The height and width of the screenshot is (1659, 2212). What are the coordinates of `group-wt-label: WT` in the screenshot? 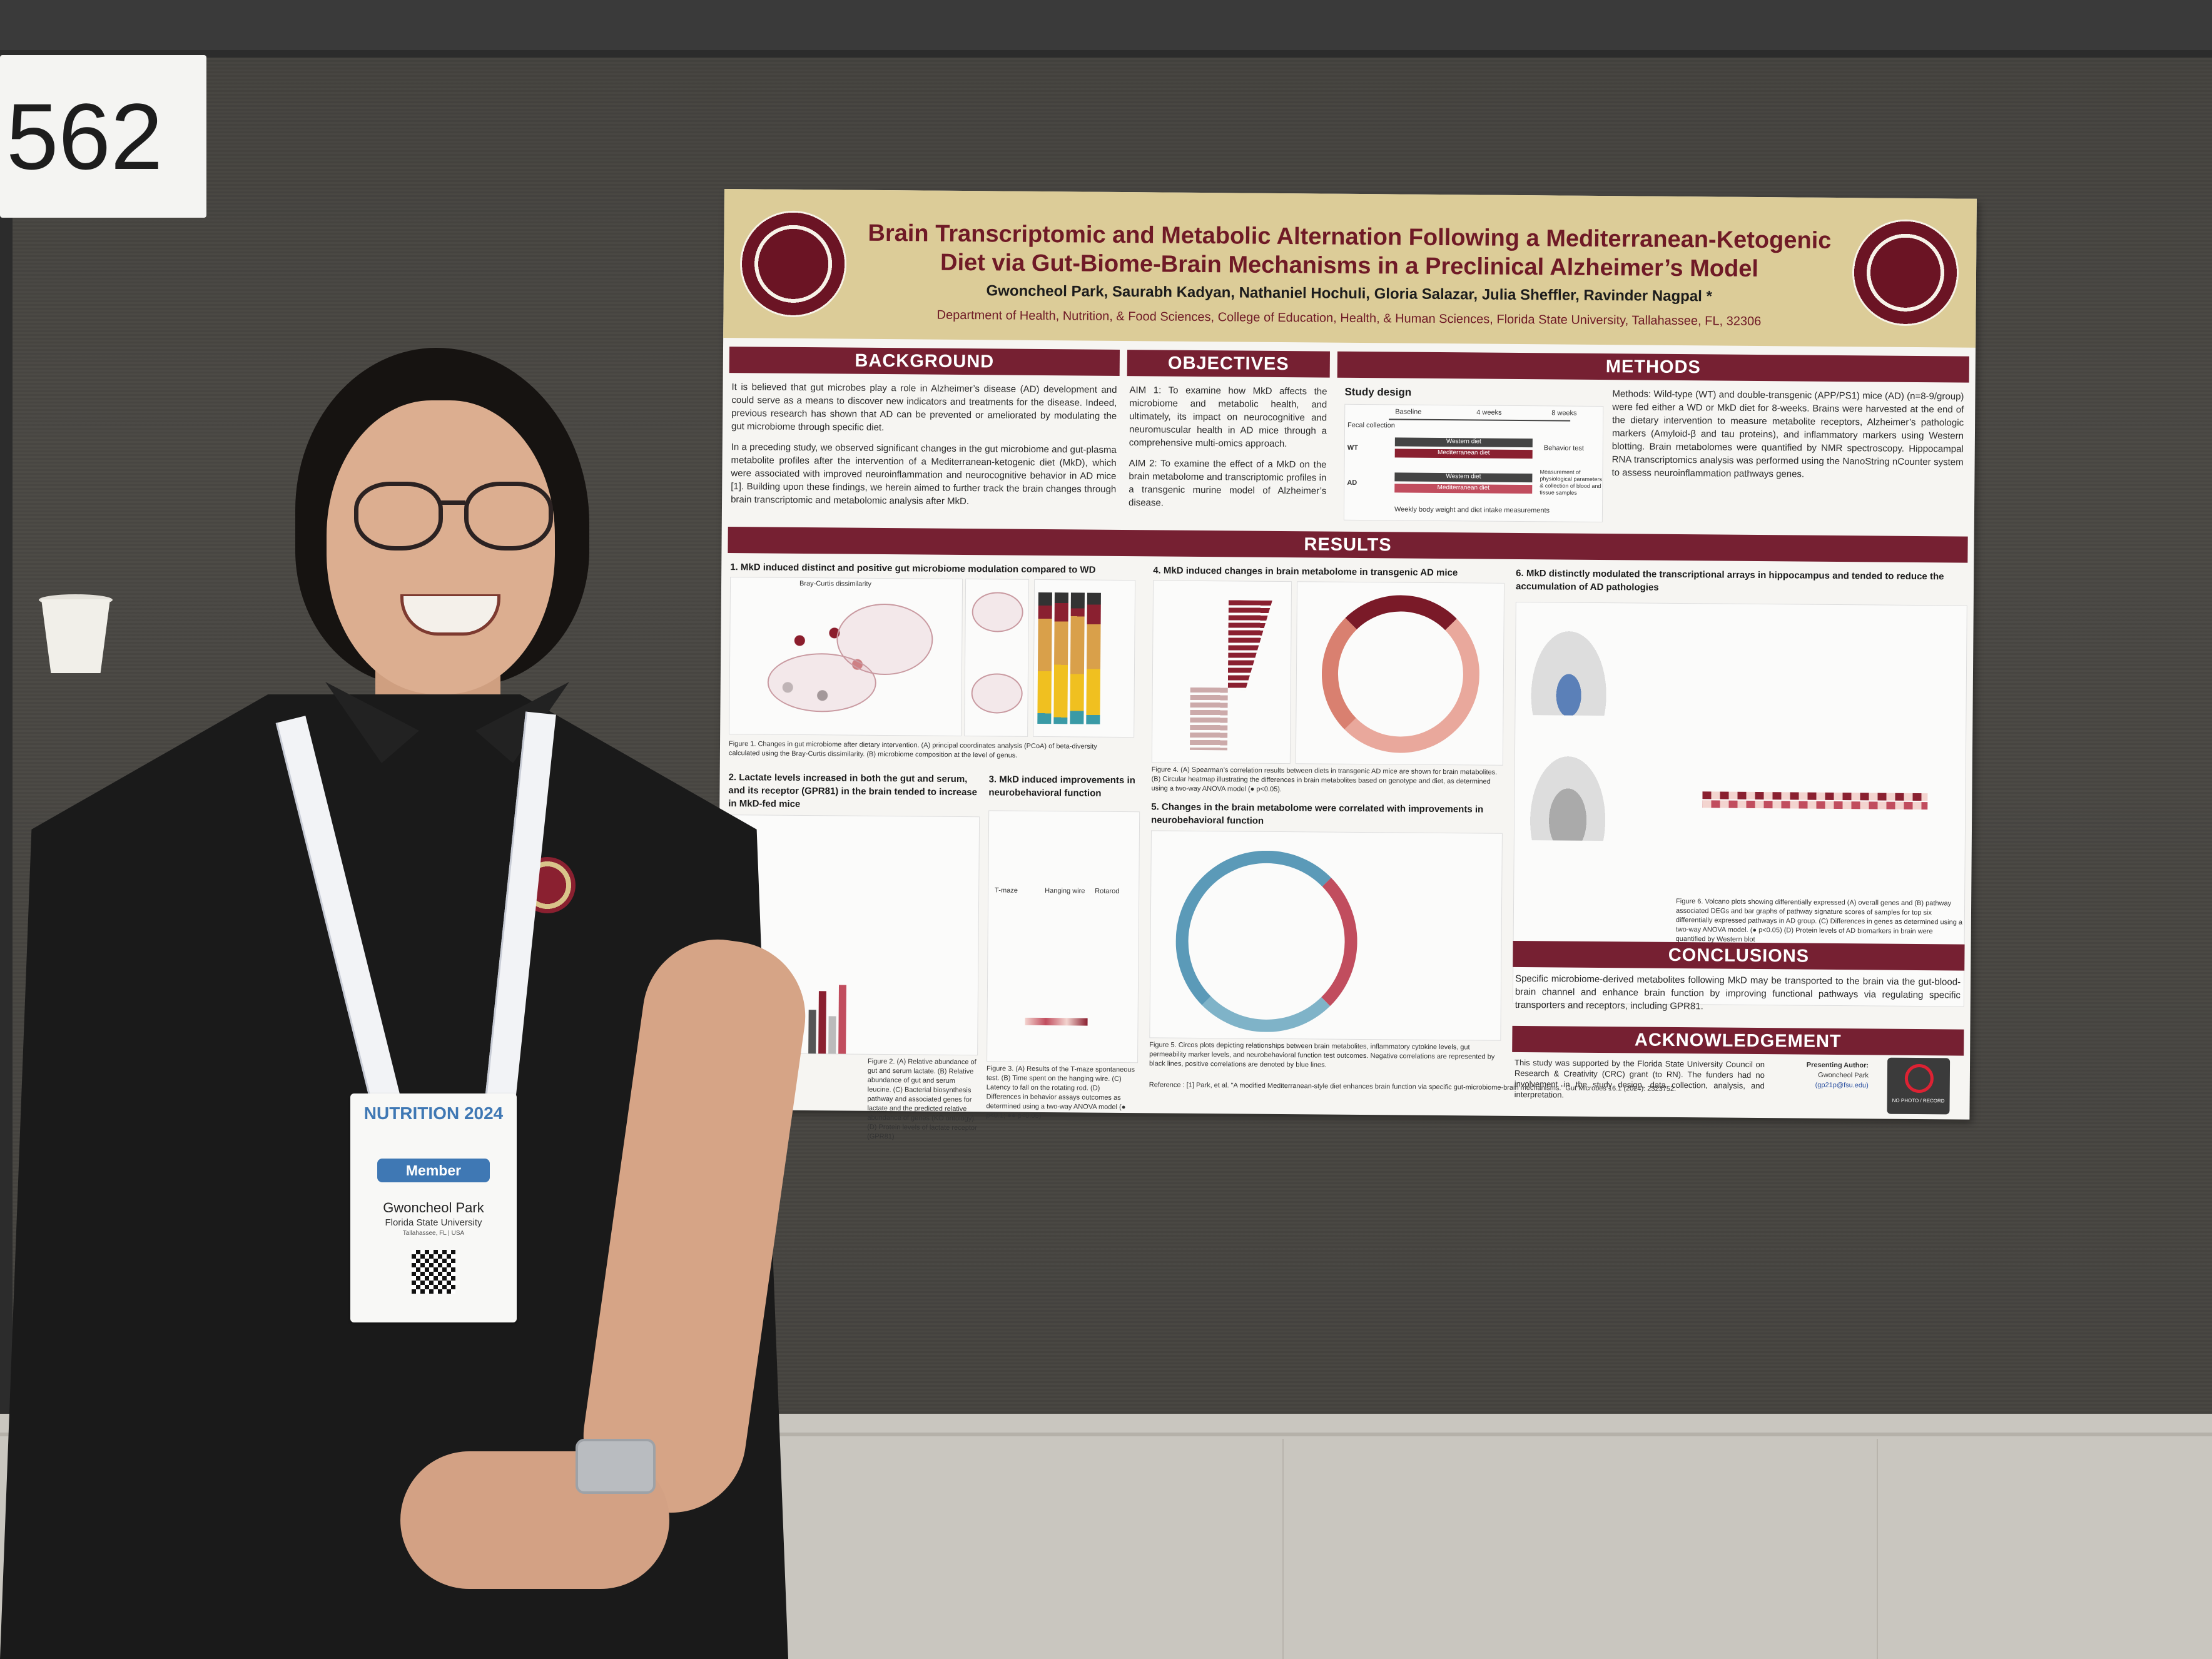 It's located at (1352, 448).